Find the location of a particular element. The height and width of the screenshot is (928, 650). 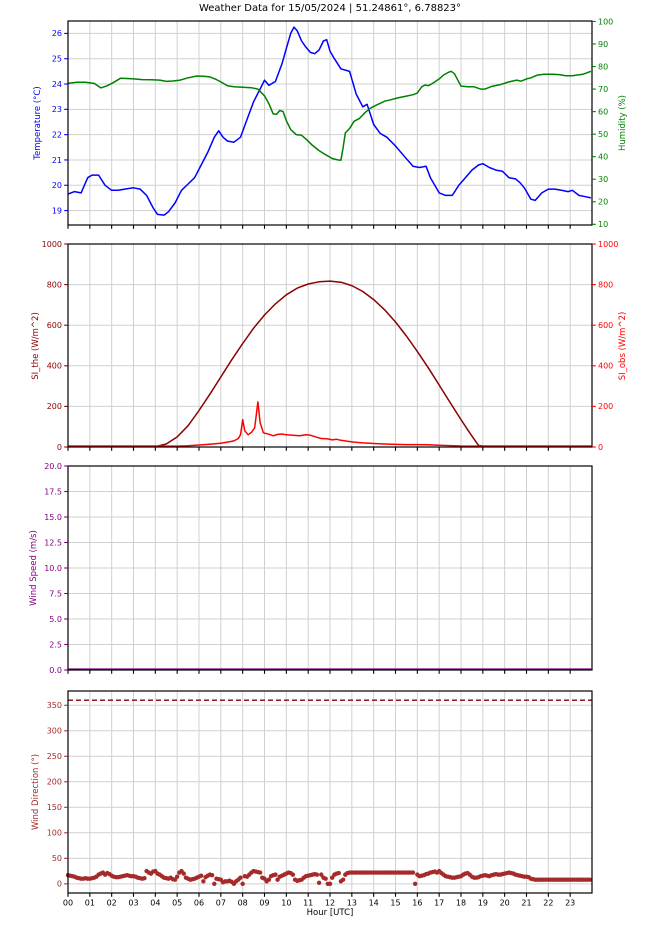

series-humidity is located at coordinates (329, 116).